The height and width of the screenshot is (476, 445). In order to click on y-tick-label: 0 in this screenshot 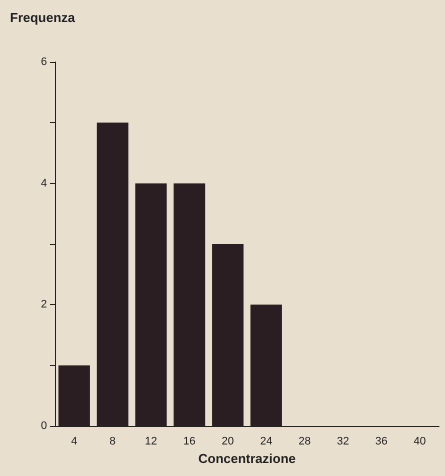, I will do `click(43, 426)`.